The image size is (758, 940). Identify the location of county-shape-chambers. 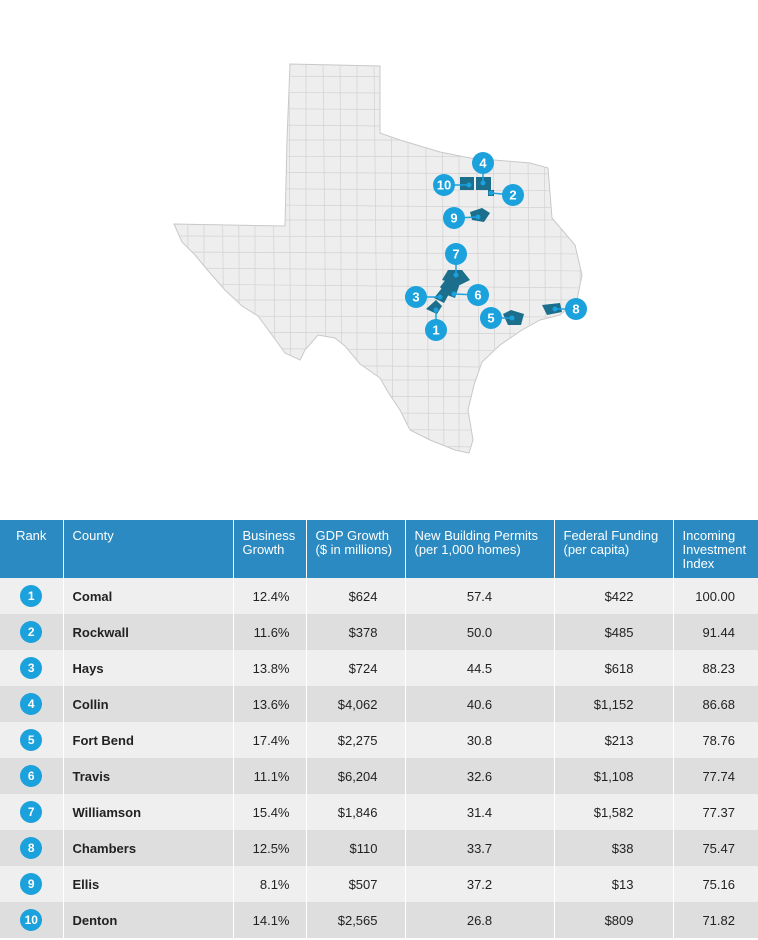
(552, 309).